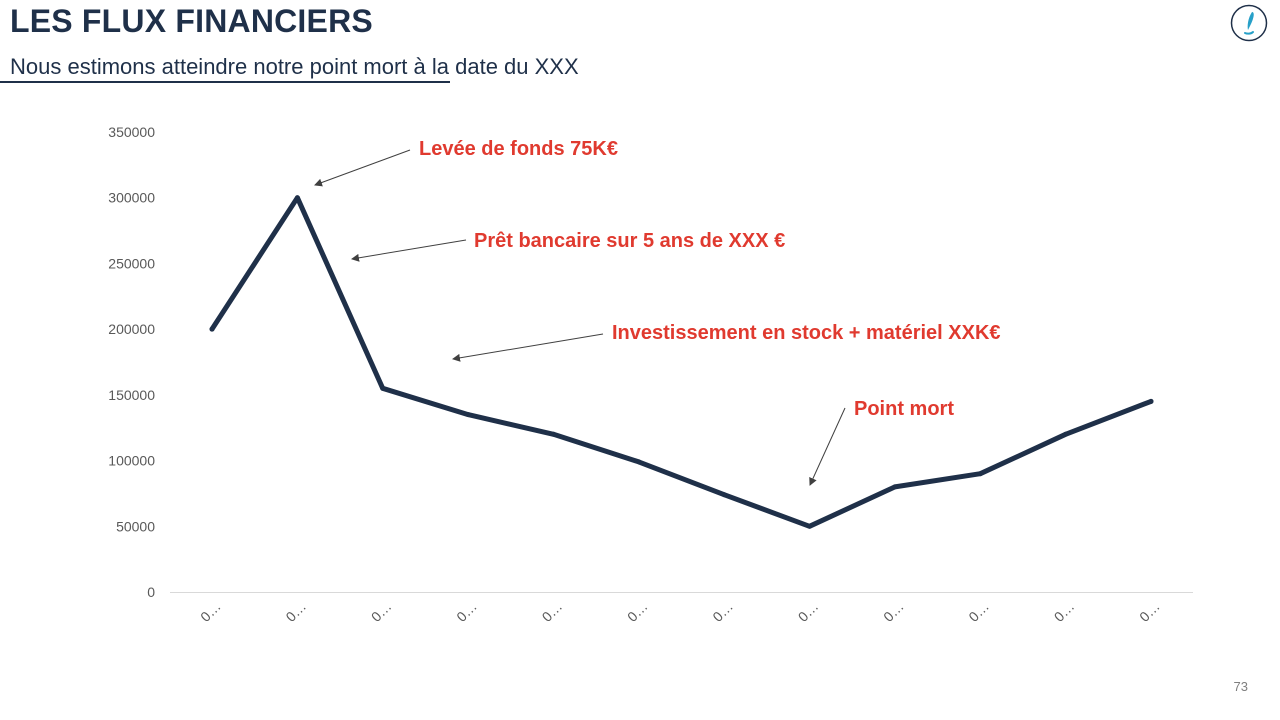 The image size is (1280, 720). Describe the element at coordinates (362, 168) in the screenshot. I see `annotation-arrow-levee` at that location.